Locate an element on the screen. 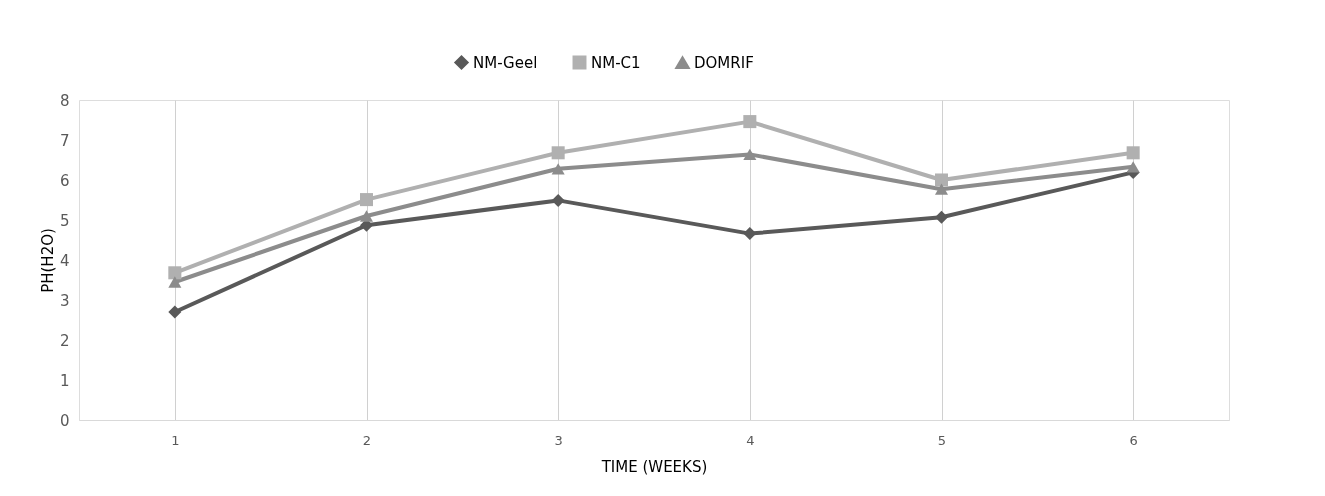 This screenshot has height=496, width=1325. y-tick-label: 1 is located at coordinates (64, 380).